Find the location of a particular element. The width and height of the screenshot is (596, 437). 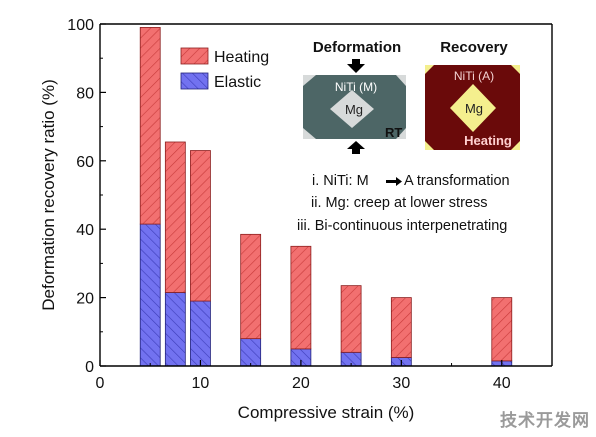

x-tick-label-30: 30 is located at coordinates (401, 383).